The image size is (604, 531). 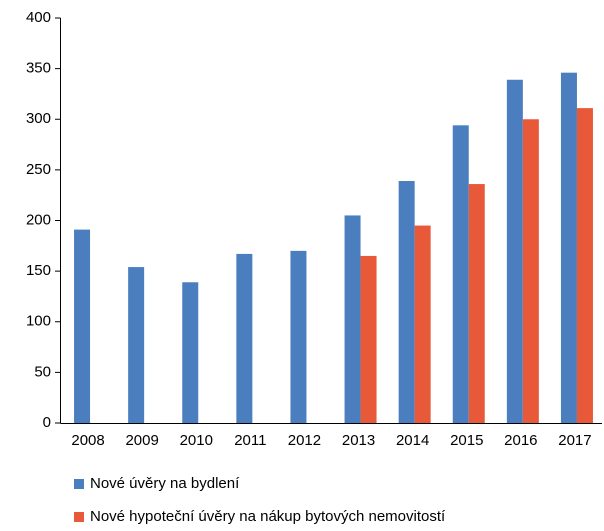 What do you see at coordinates (358, 440) in the screenshot?
I see `x-tick-label: 2013` at bounding box center [358, 440].